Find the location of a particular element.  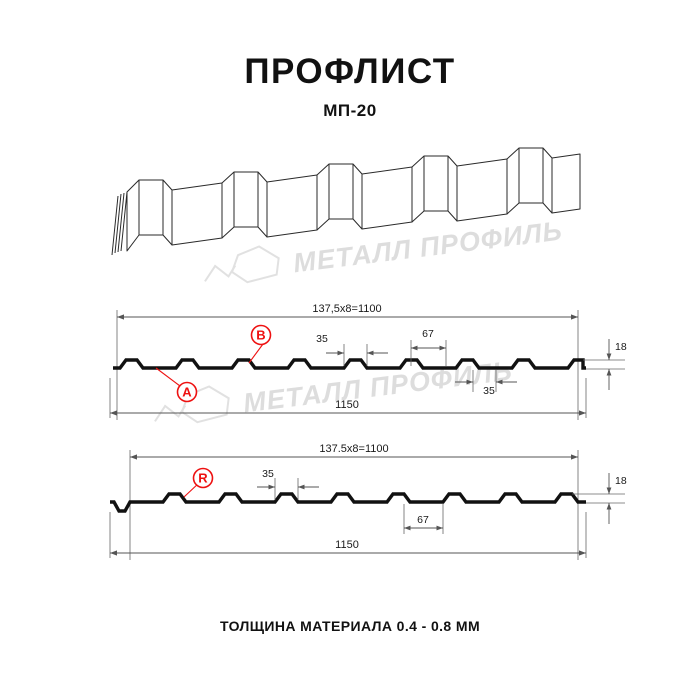

dimension-height-bottom-label: 18 is located at coordinates (621, 481).